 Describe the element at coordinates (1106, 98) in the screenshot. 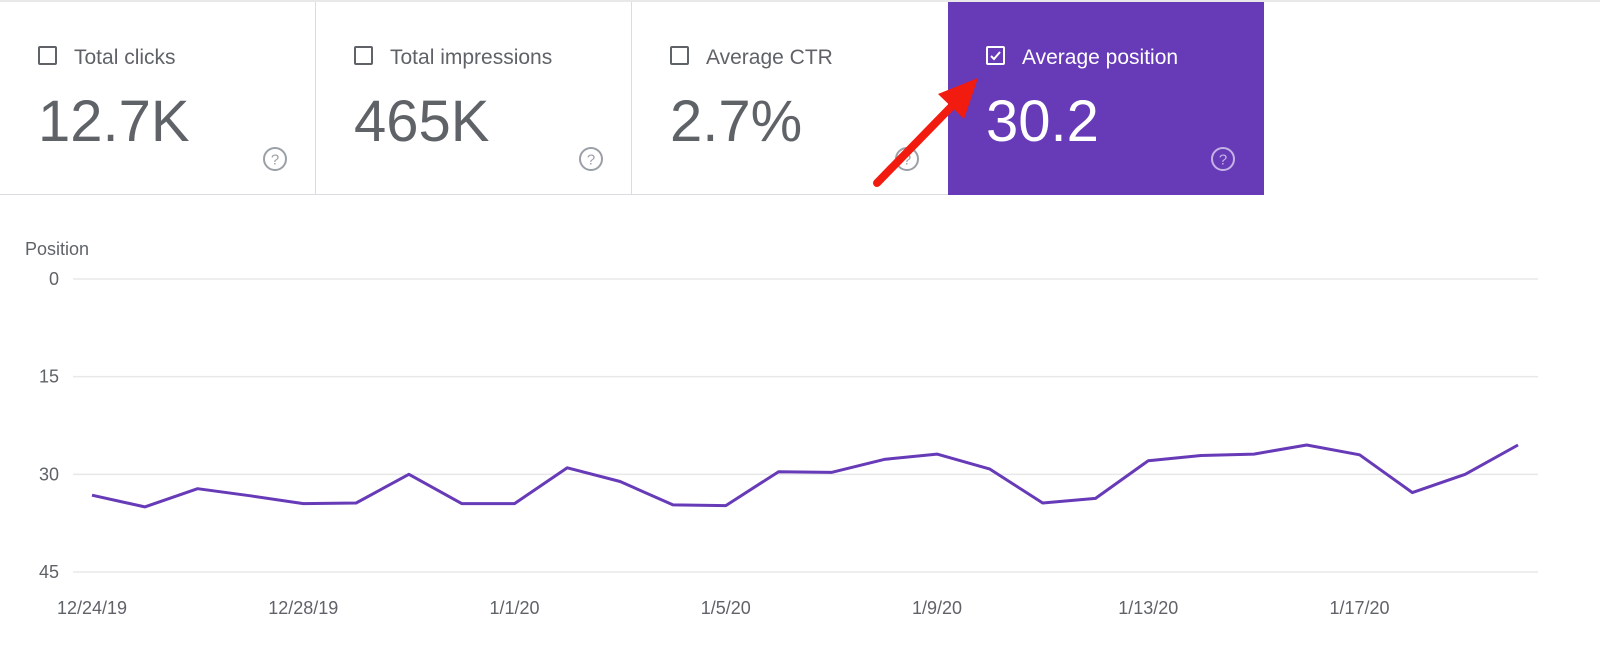

I see `metric-card-average-position: Average position 30.2 ?` at that location.